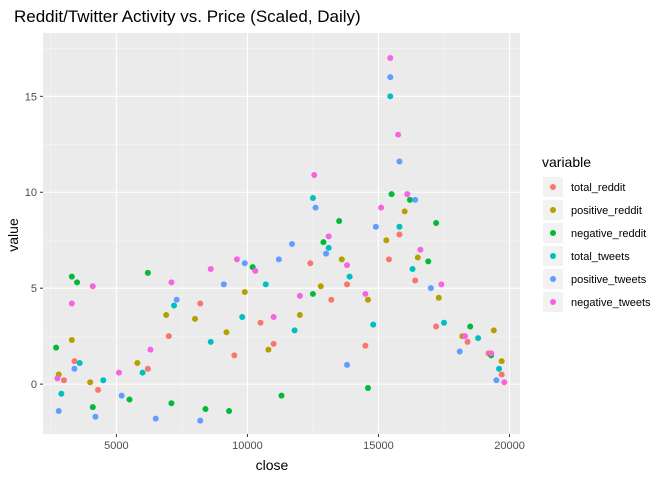  I want to click on x-tick-label: 10000, so click(247, 446).